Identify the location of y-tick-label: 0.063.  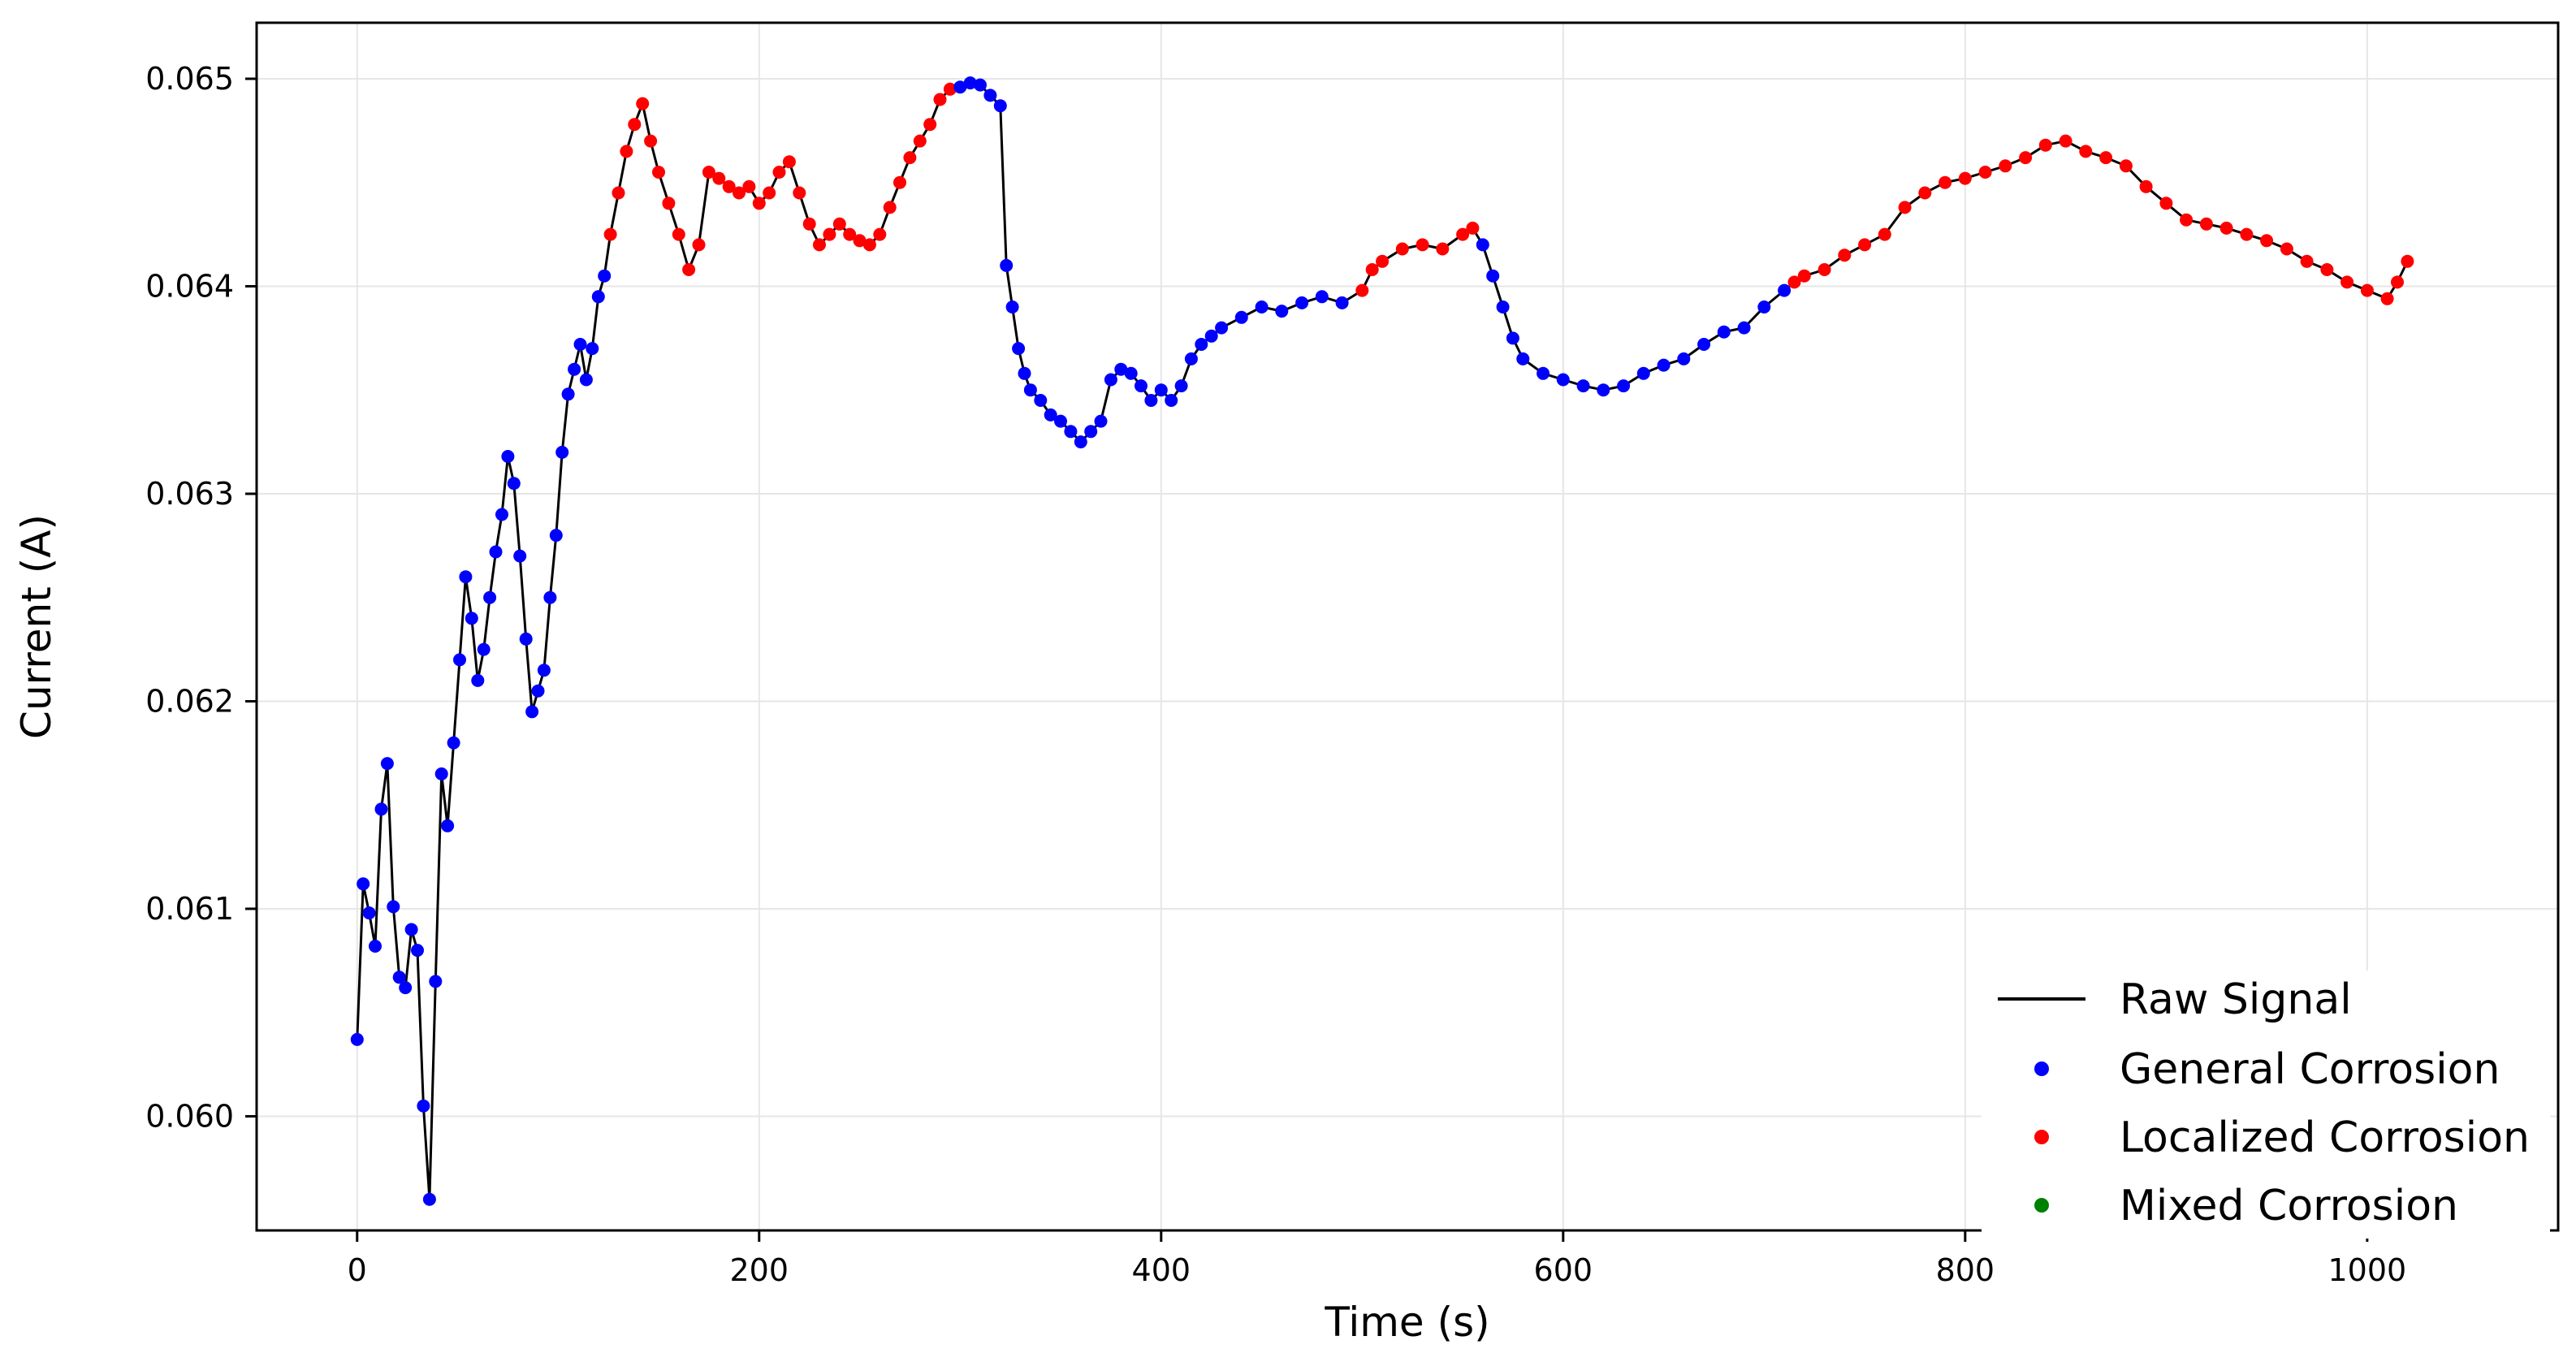
(189, 494).